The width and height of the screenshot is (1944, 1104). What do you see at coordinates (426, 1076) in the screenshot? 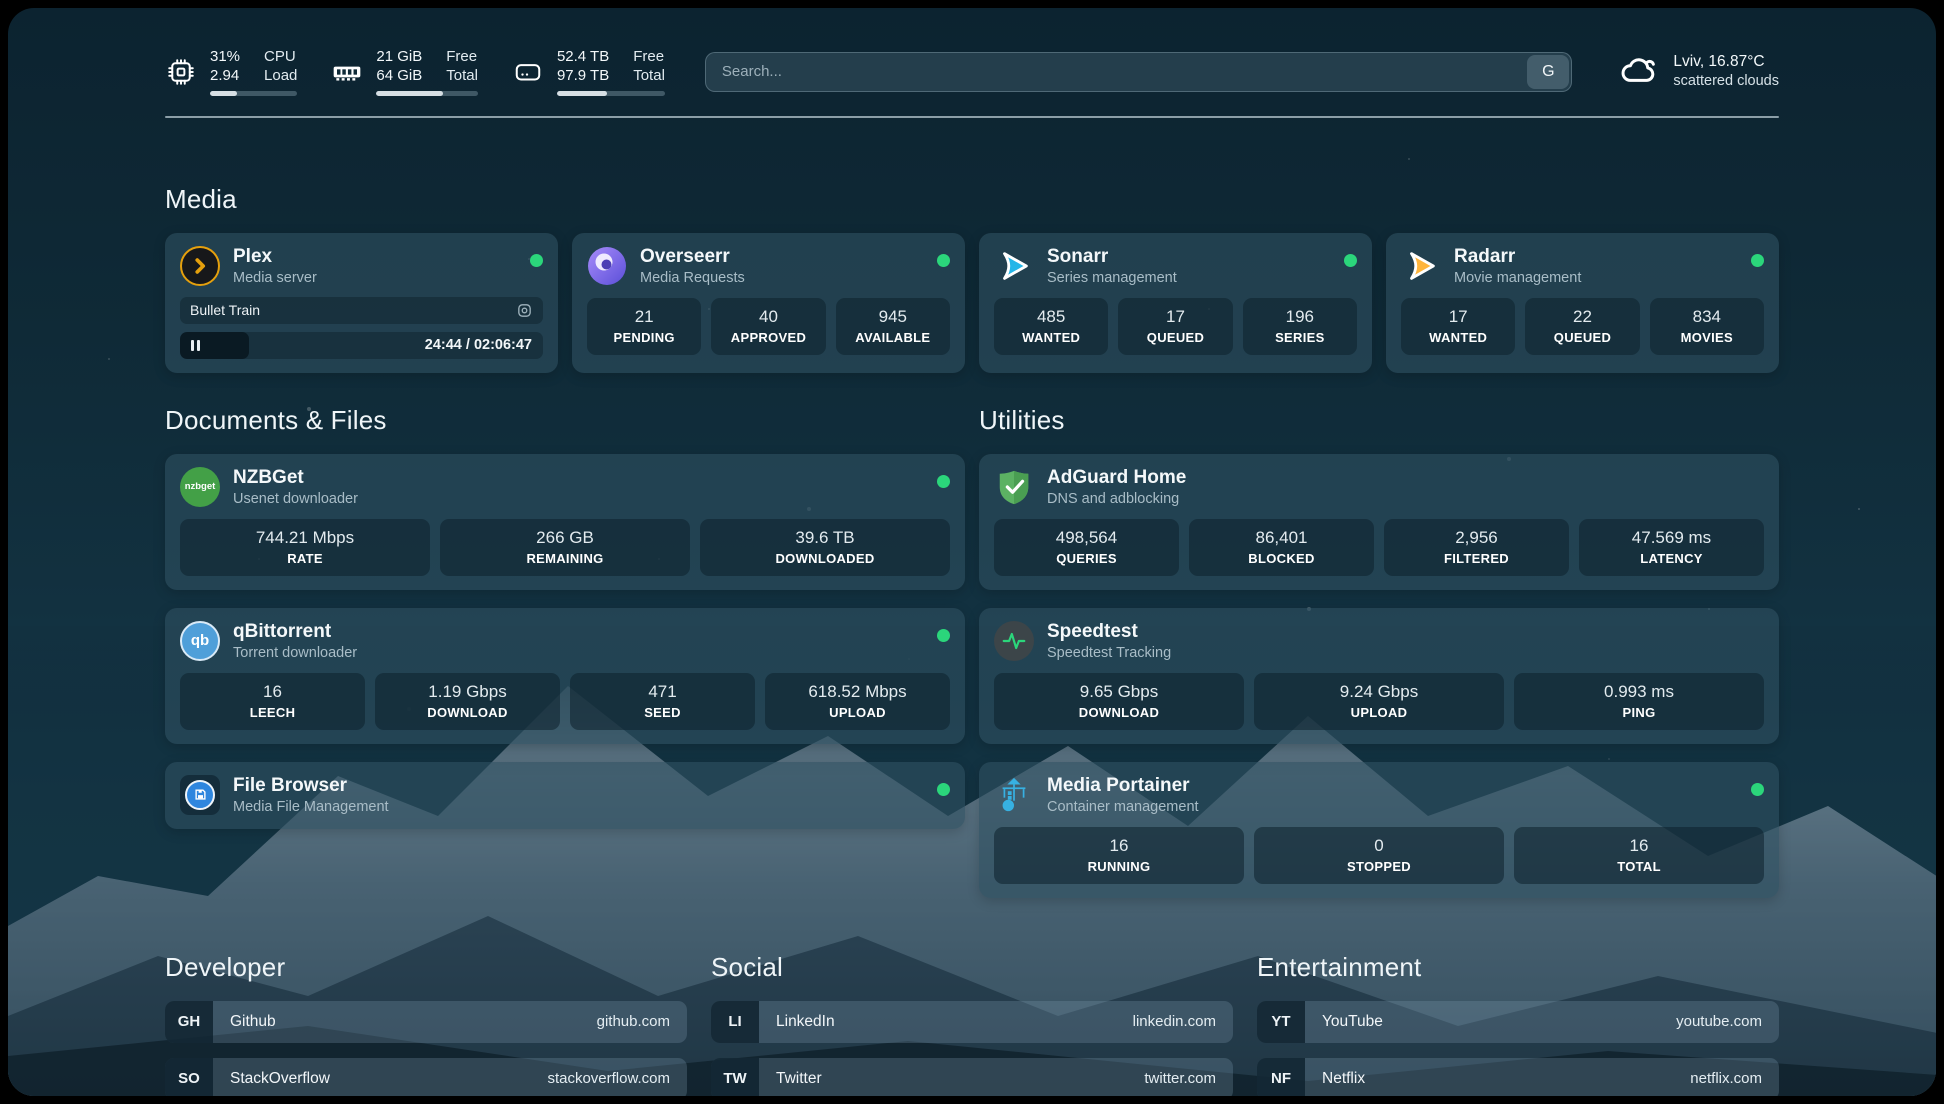
I see `bookmark-stackoverflow: SO StackOverflow stackoverflow.com` at bounding box center [426, 1076].